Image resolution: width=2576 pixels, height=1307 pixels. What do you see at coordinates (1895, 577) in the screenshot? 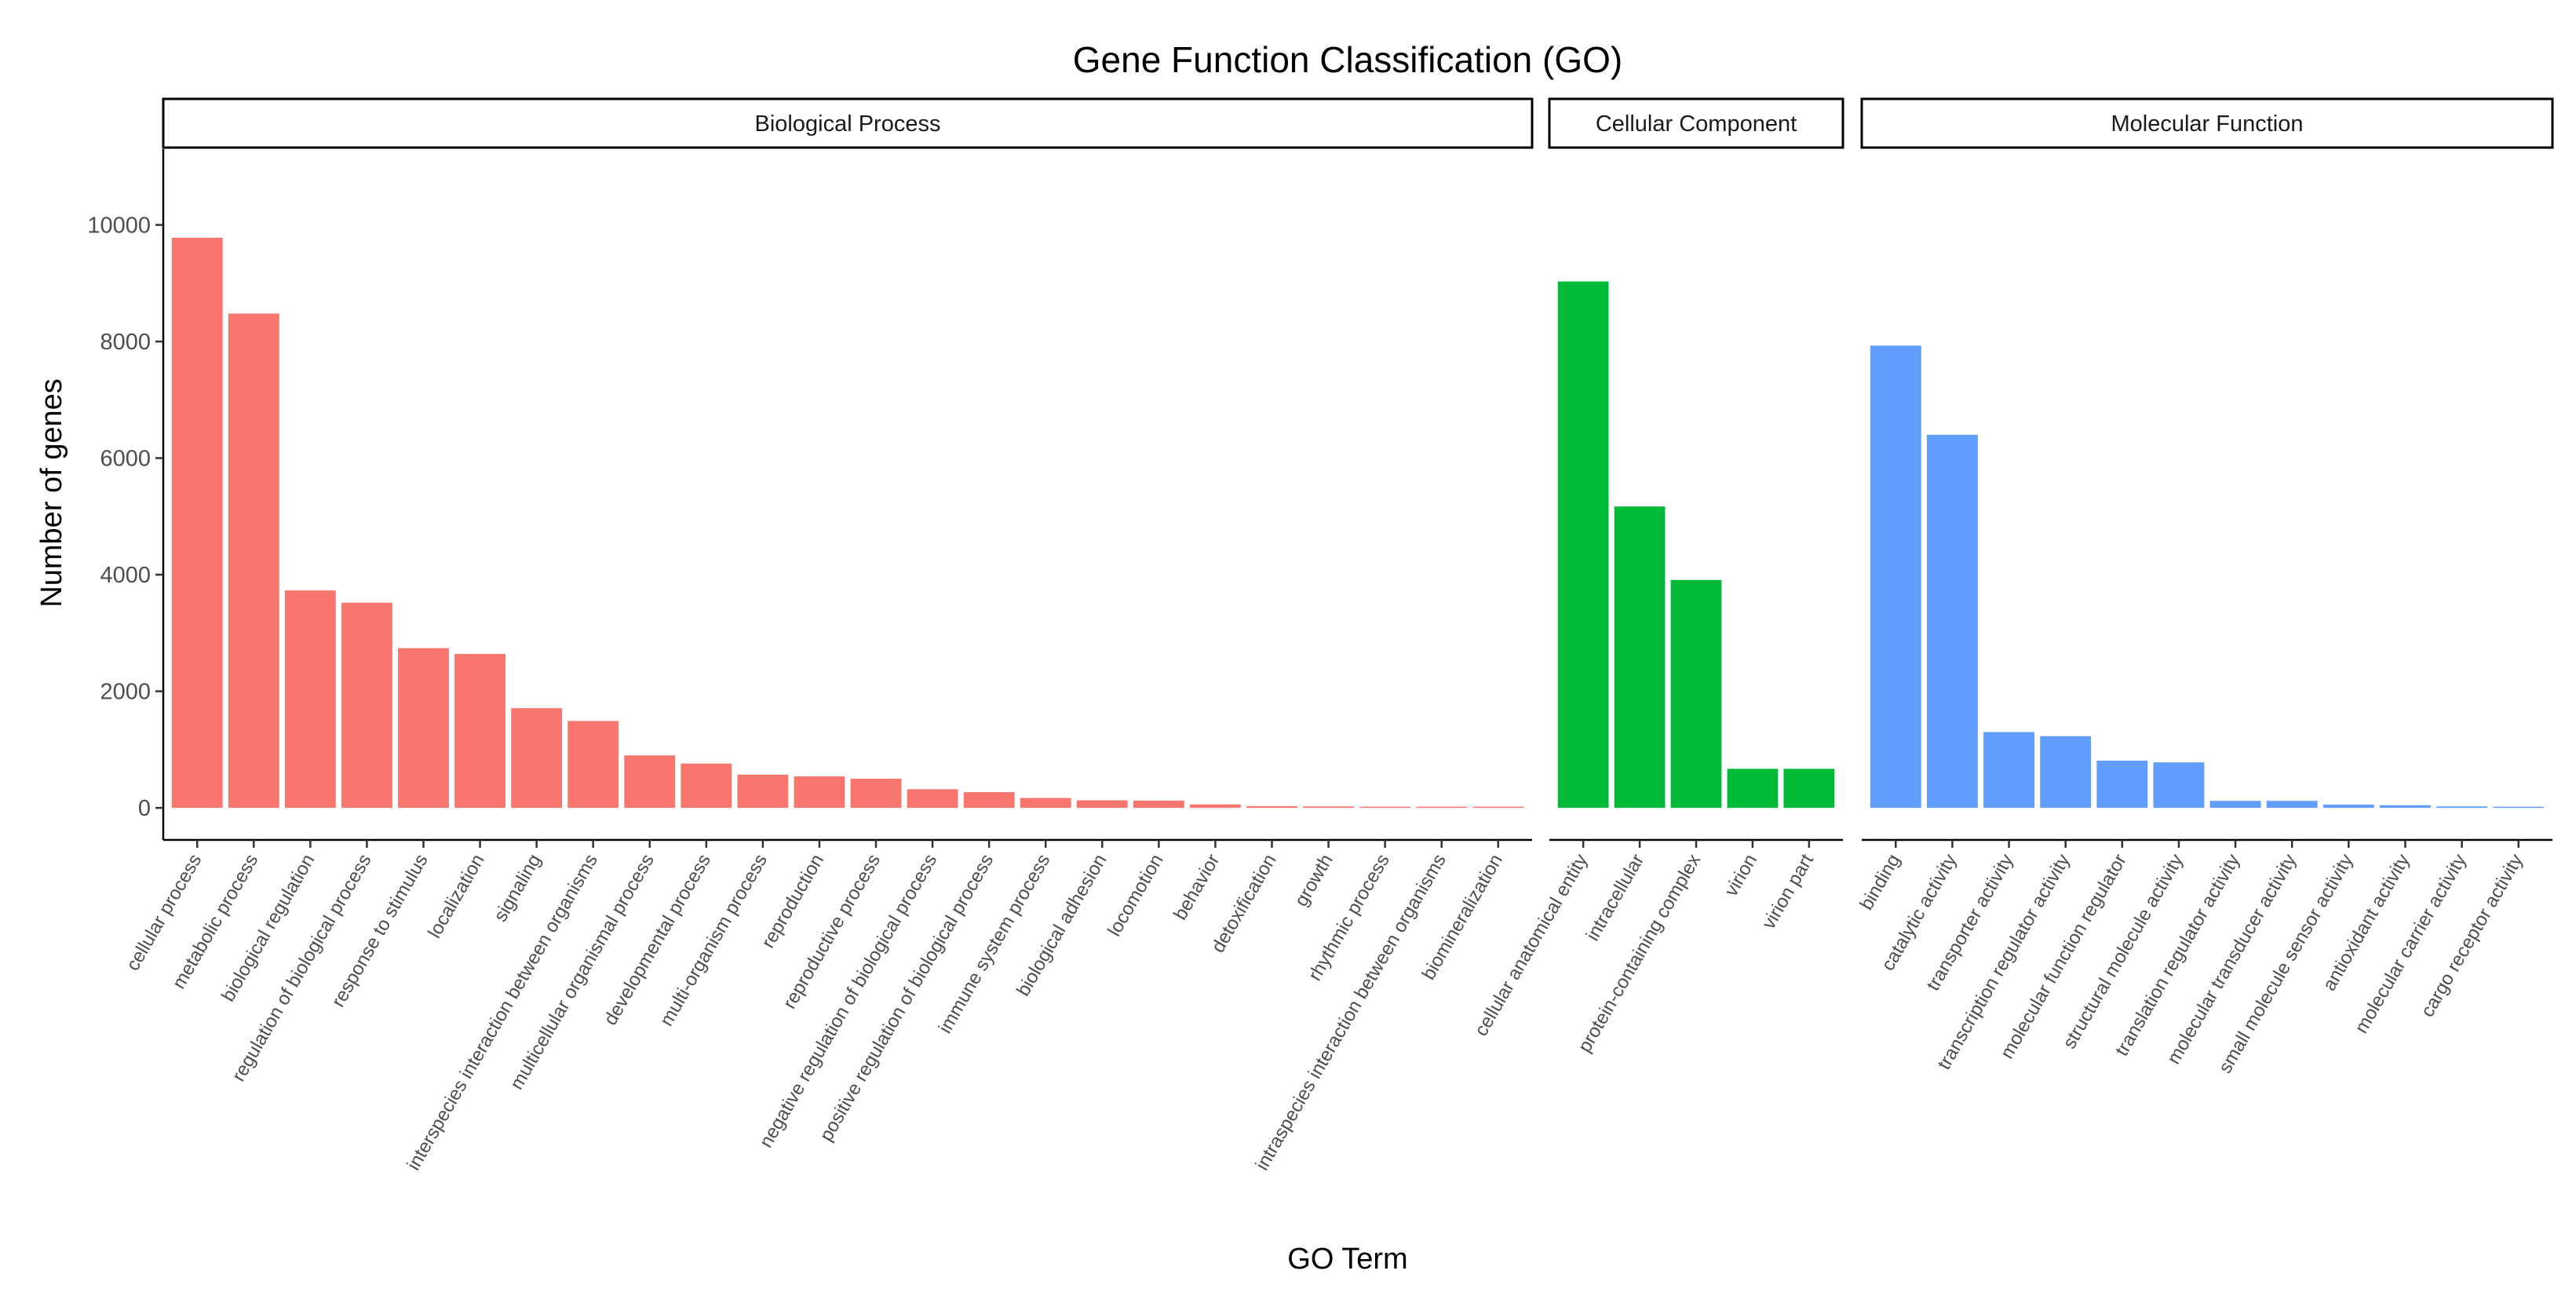
I see `bar-binding` at bounding box center [1895, 577].